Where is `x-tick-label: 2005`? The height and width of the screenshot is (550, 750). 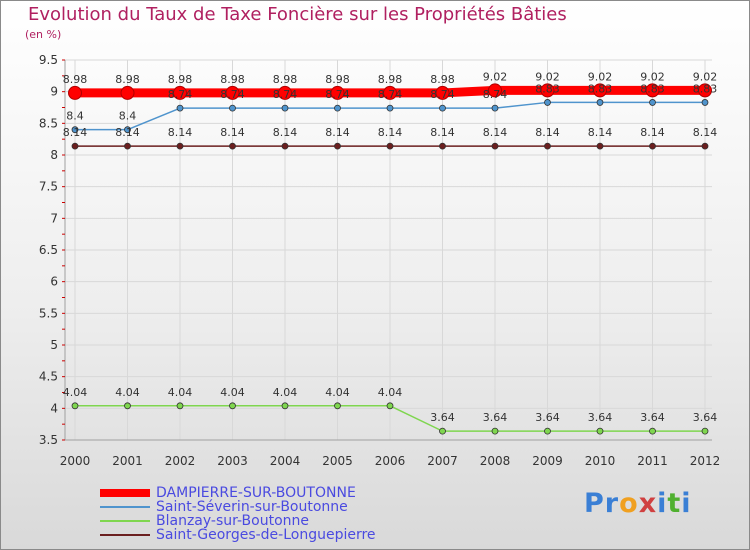 x-tick-label: 2005 is located at coordinates (337, 461).